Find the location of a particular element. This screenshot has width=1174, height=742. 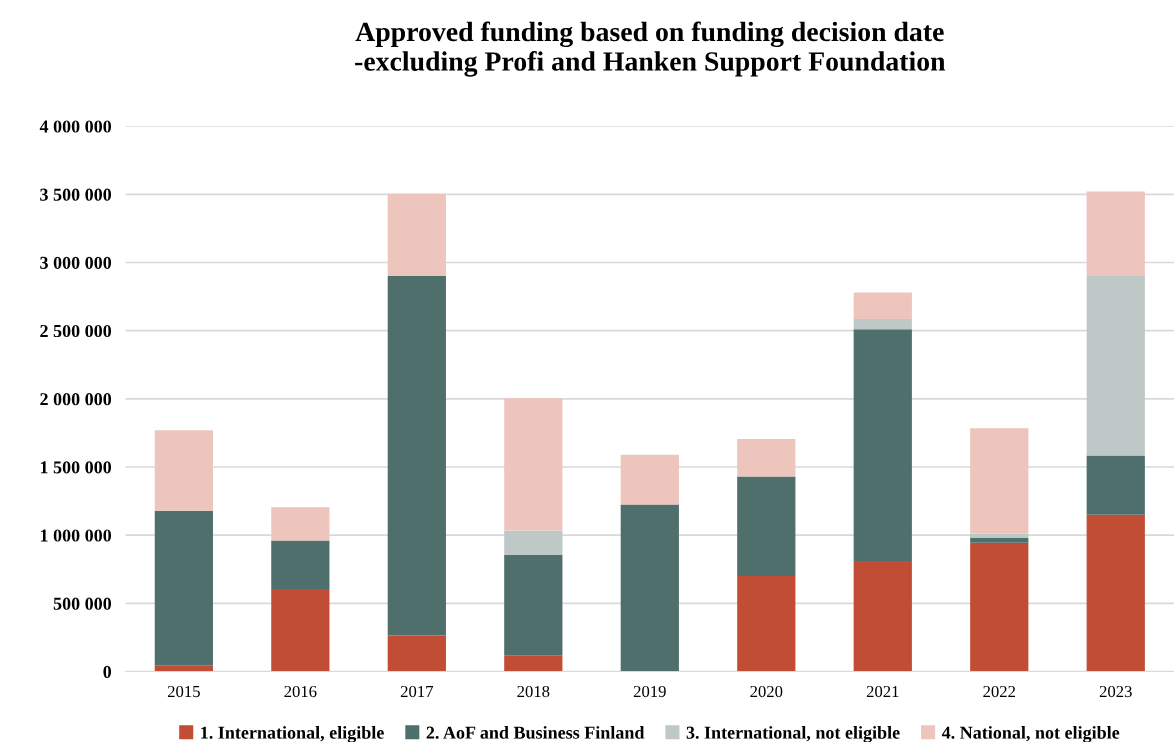

legend-label: 3. International, not eligible is located at coordinates (793, 734).